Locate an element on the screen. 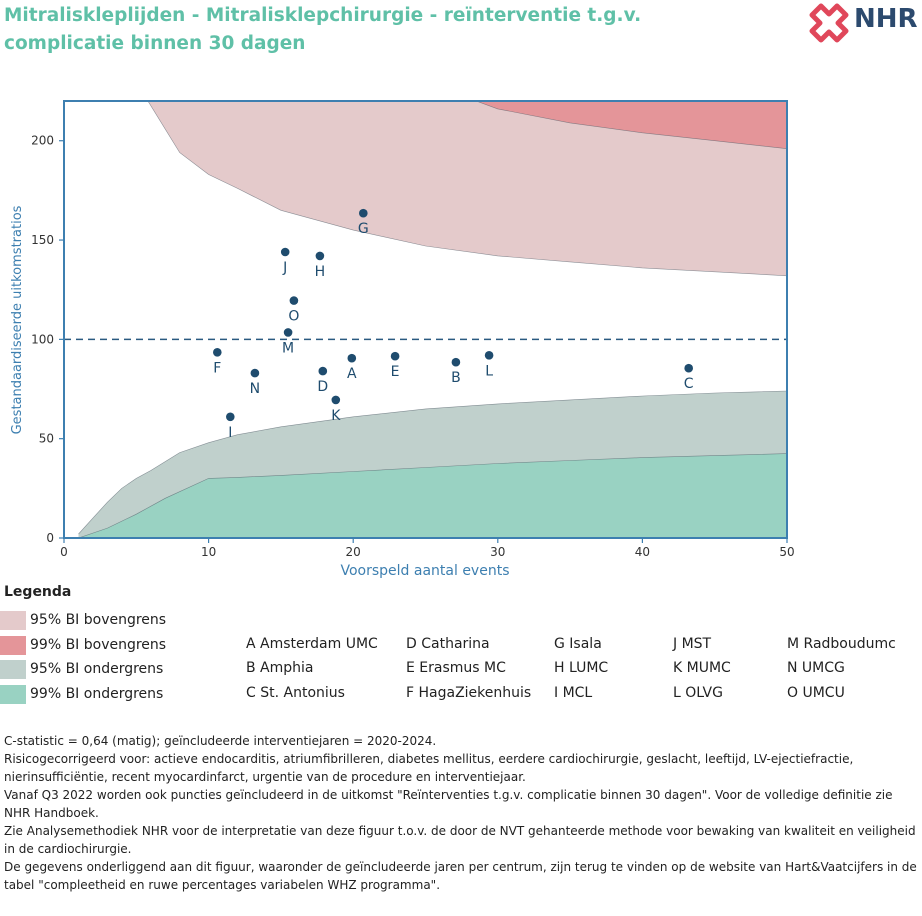 The image size is (922, 916). legend-item-upper99: 99% BI bovengrens is located at coordinates (83, 645).